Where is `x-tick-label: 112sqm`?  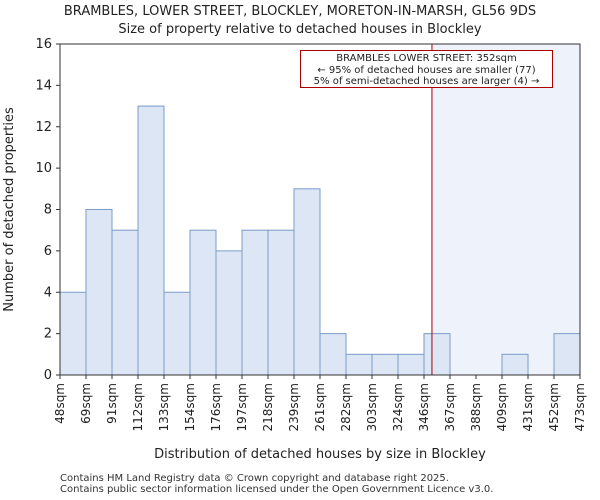
x-tick-label: 112sqm is located at coordinates (138, 407).